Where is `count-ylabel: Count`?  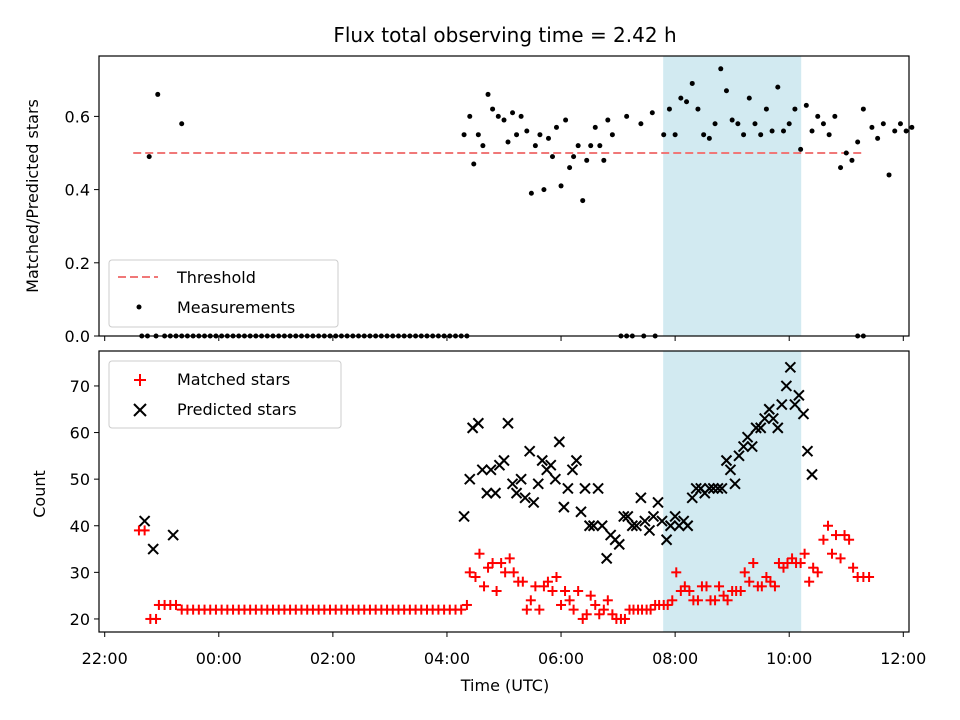 count-ylabel: Count is located at coordinates (39, 494).